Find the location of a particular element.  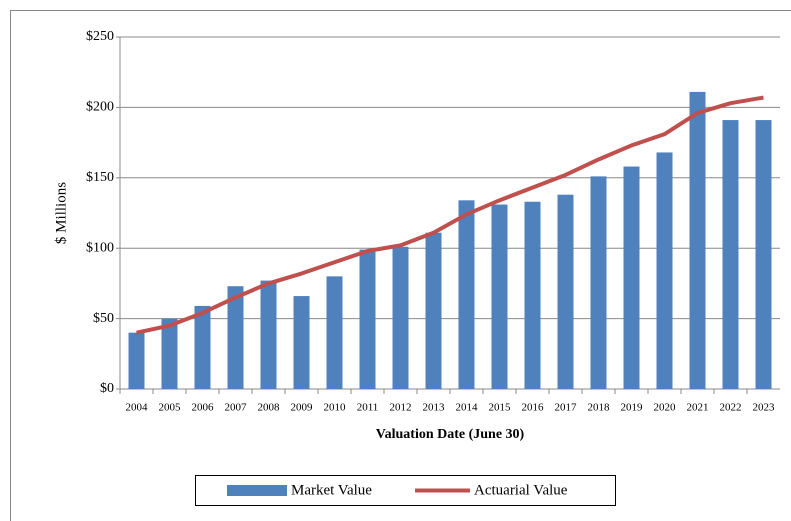

y-tick-label: $150 is located at coordinates (100, 177).